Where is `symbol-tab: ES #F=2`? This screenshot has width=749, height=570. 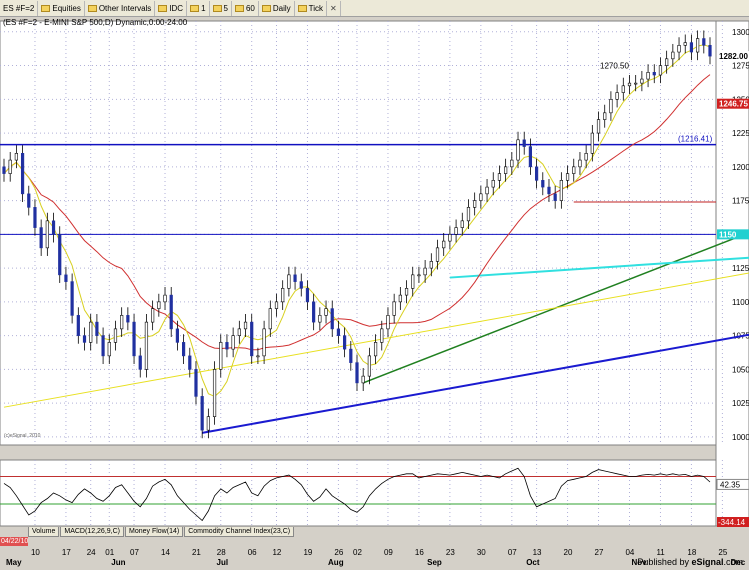 symbol-tab: ES #F=2 is located at coordinates (19, 8).